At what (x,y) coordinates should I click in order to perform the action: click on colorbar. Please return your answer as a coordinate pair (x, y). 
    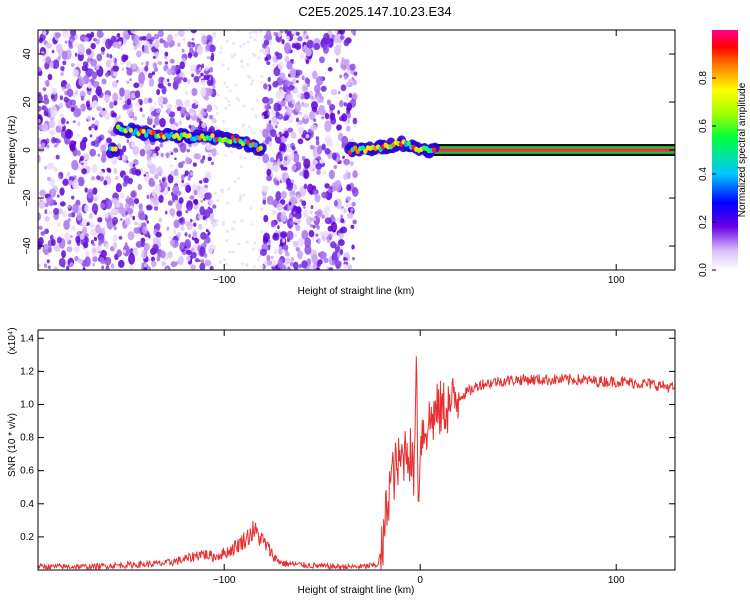
    Looking at the image, I should click on (725, 150).